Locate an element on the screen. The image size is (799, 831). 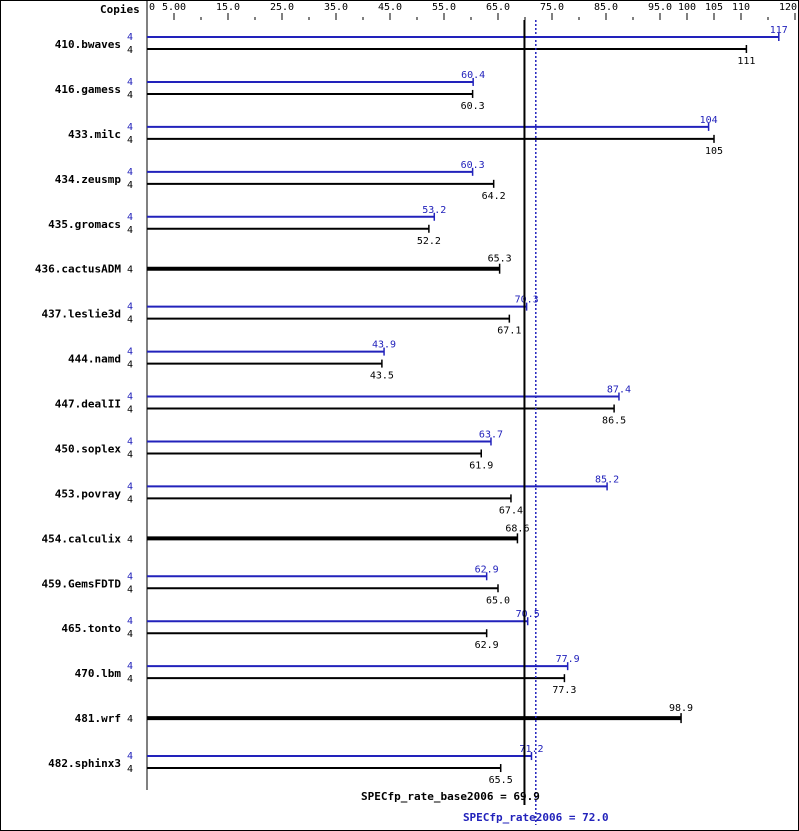
peak-value-label: 63.7 is located at coordinates (491, 434).